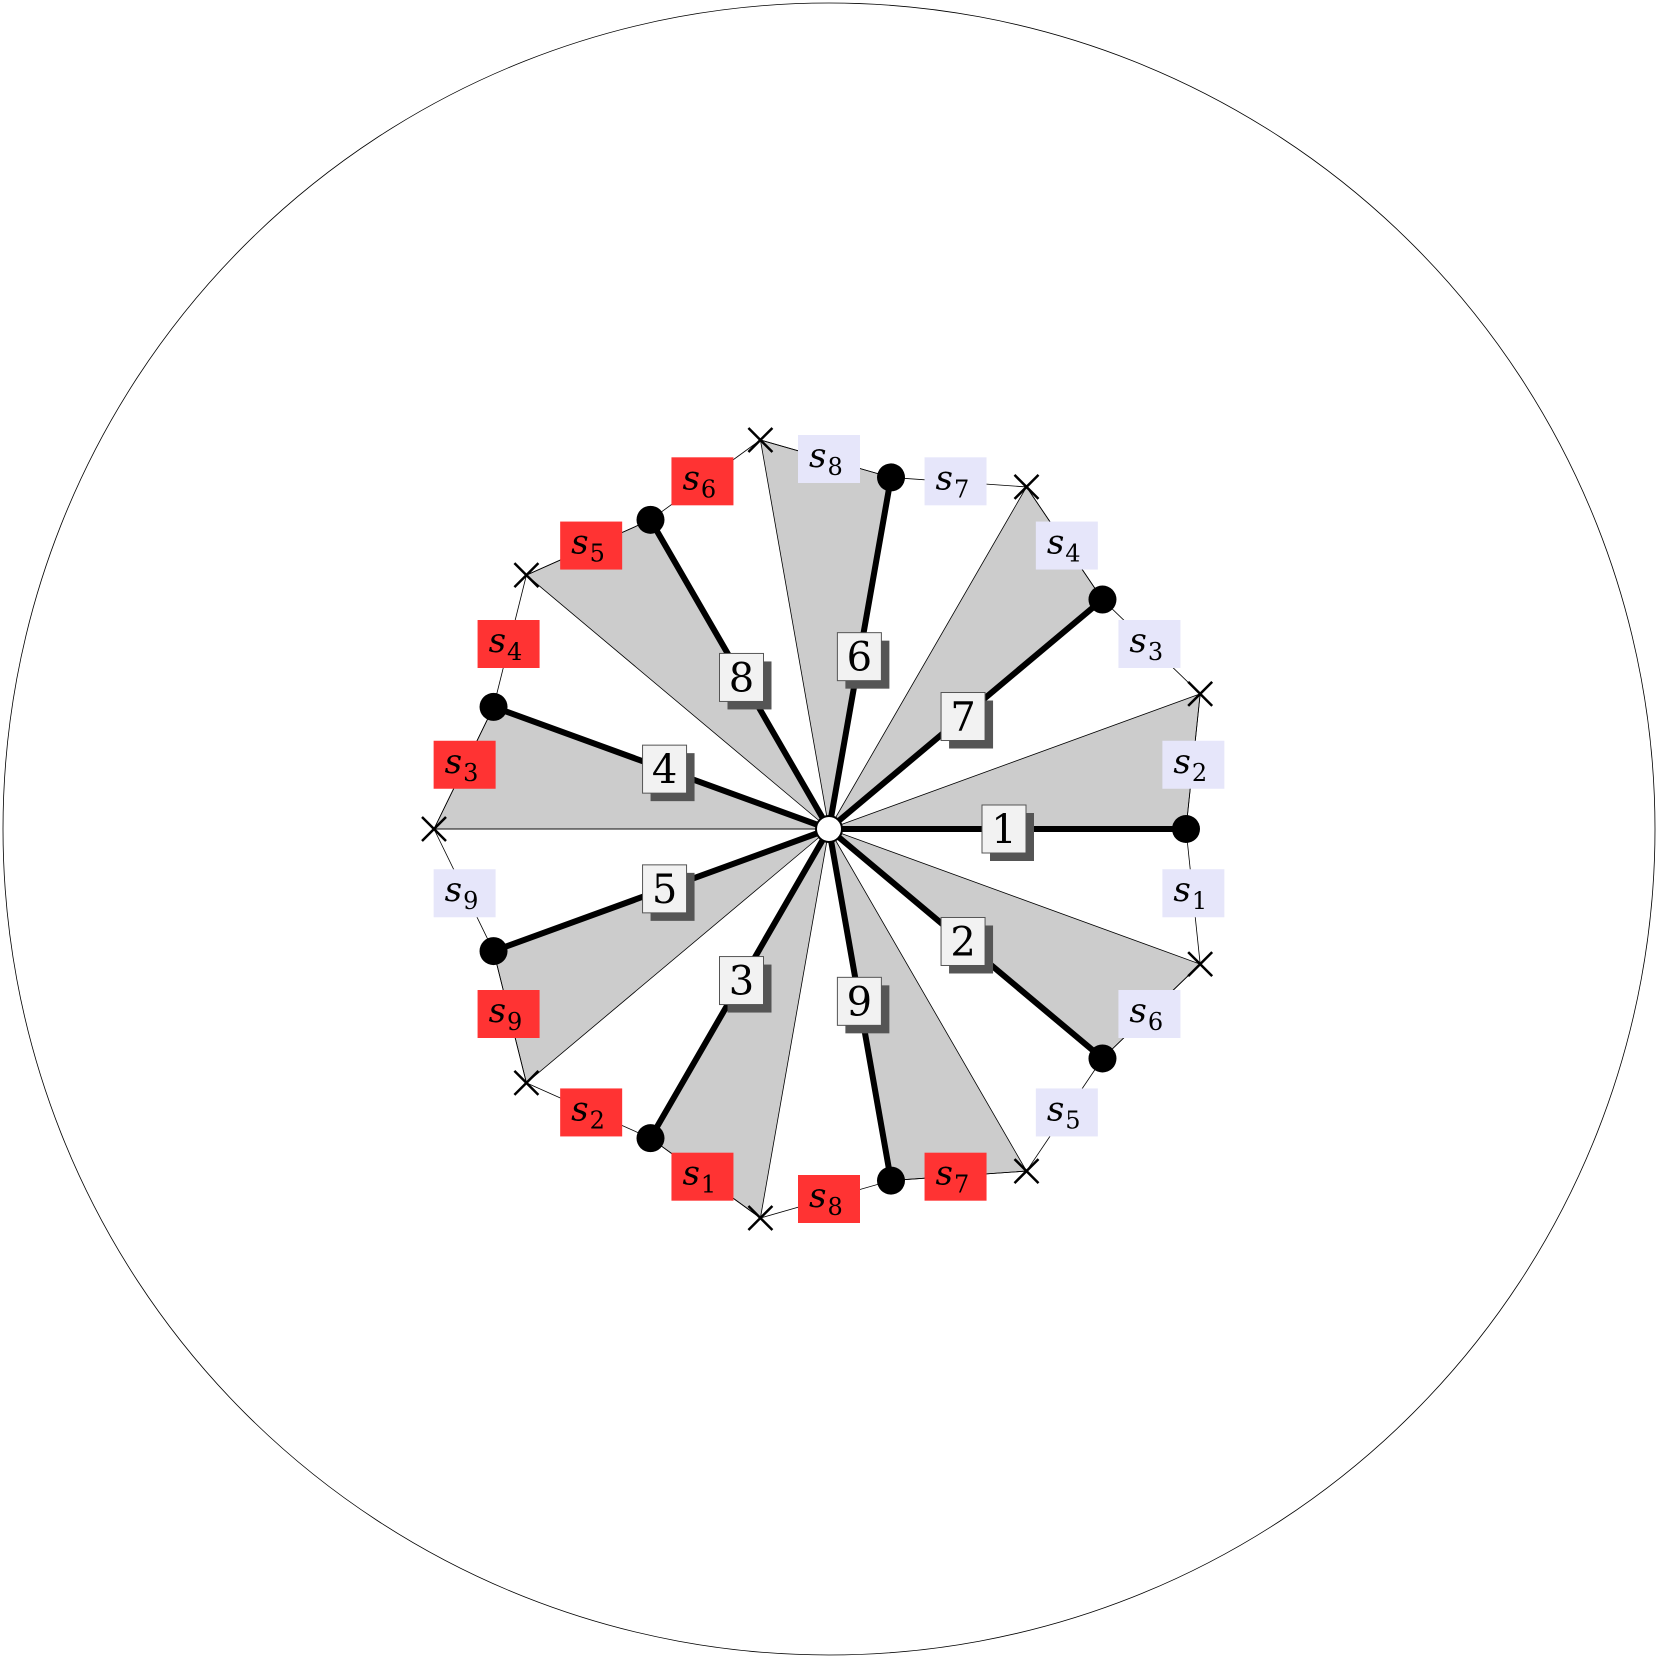  I want to click on segment-label-blue-2: s2, so click(1193, 764).